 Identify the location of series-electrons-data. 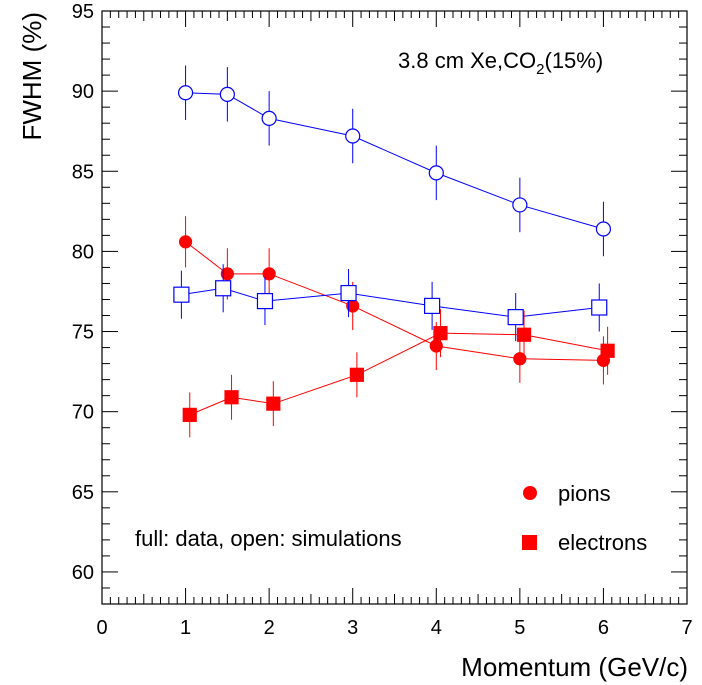
(398, 373).